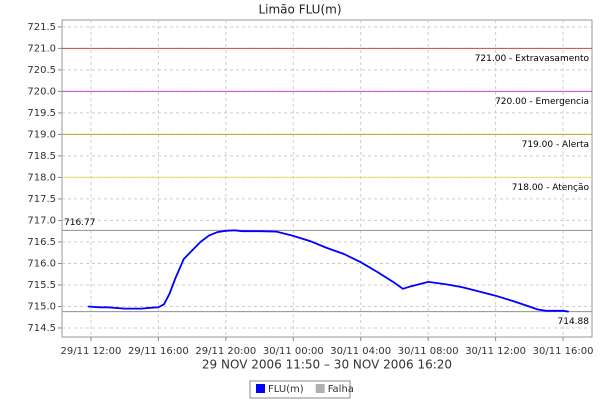 The height and width of the screenshot is (400, 600). I want to click on reference-label: 716.77, so click(80, 223).